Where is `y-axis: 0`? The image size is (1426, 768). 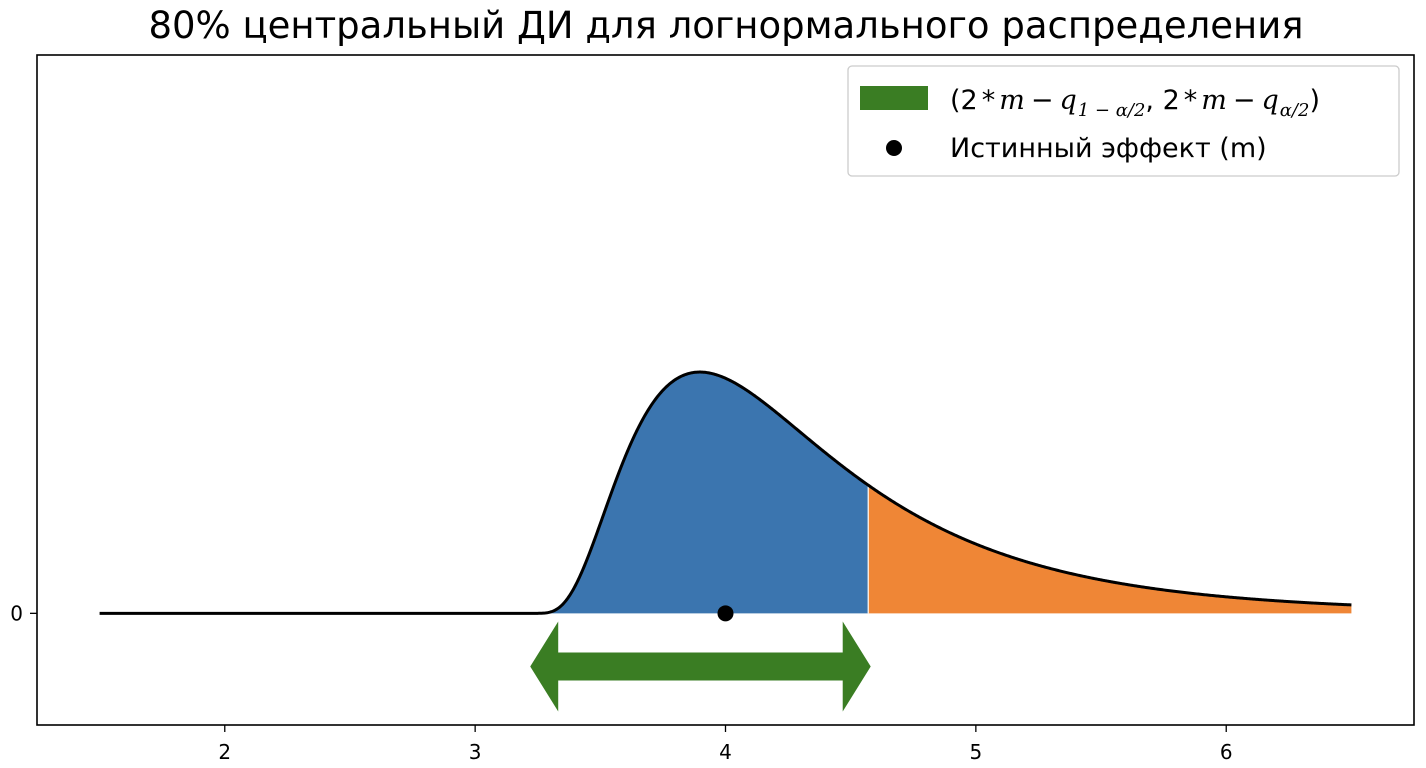 y-axis: 0 is located at coordinates (23, 613).